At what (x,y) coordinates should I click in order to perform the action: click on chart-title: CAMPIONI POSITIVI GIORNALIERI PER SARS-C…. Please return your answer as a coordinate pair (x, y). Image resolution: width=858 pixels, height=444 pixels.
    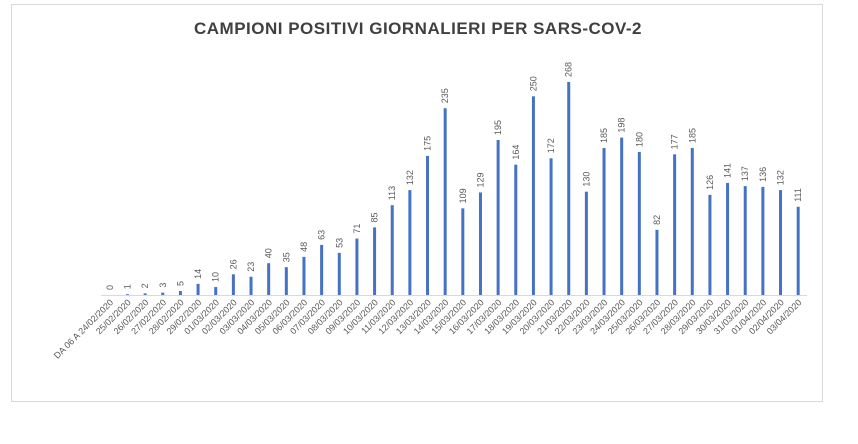
    Looking at the image, I should click on (418, 28).